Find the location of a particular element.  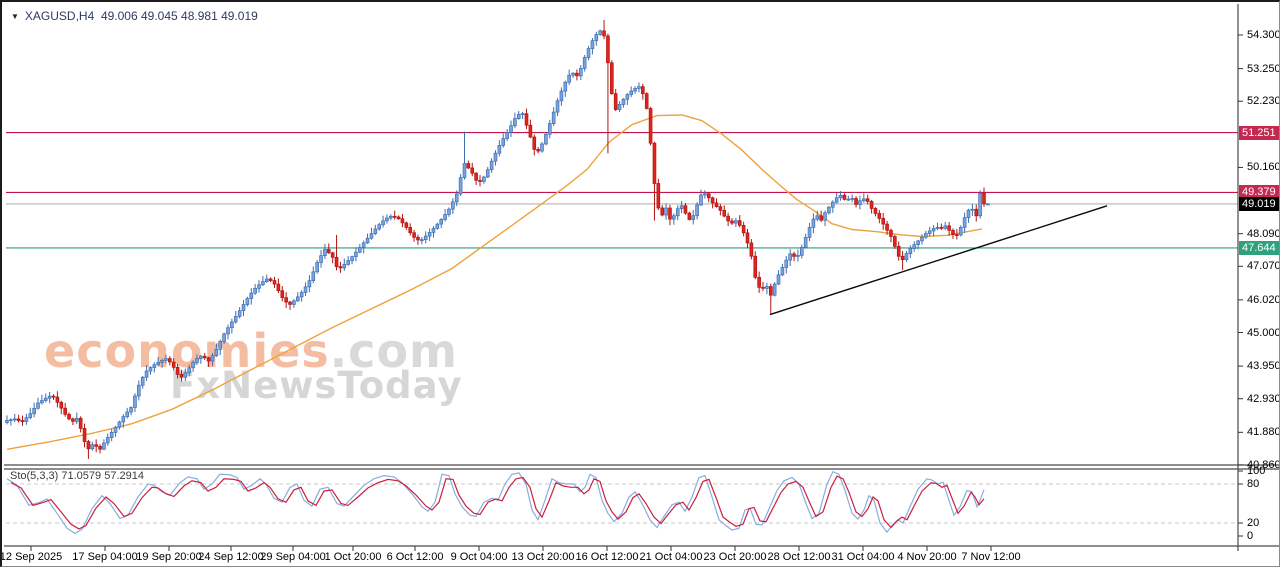

stochastic-k-line is located at coordinates (495, 502).